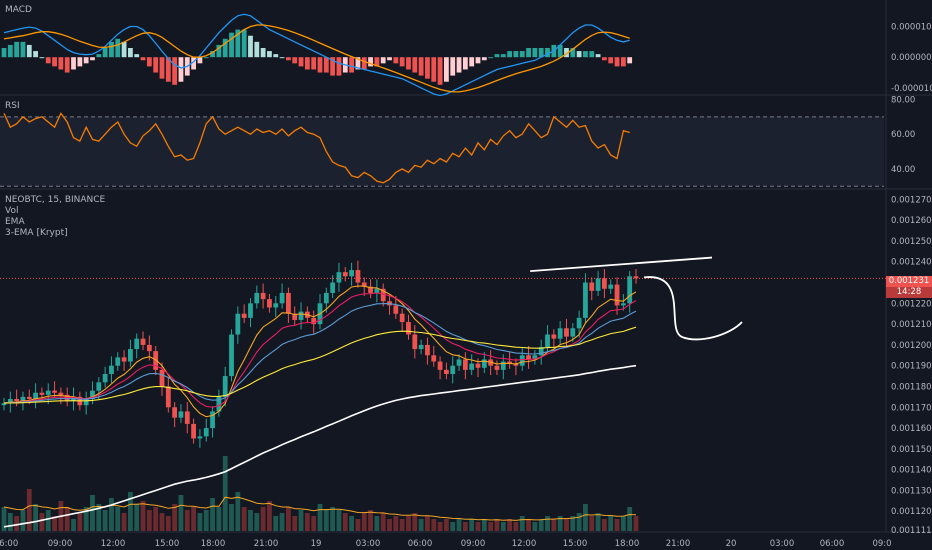 The width and height of the screenshot is (932, 550). Describe the element at coordinates (316, 148) in the screenshot. I see `rsi-line` at that location.